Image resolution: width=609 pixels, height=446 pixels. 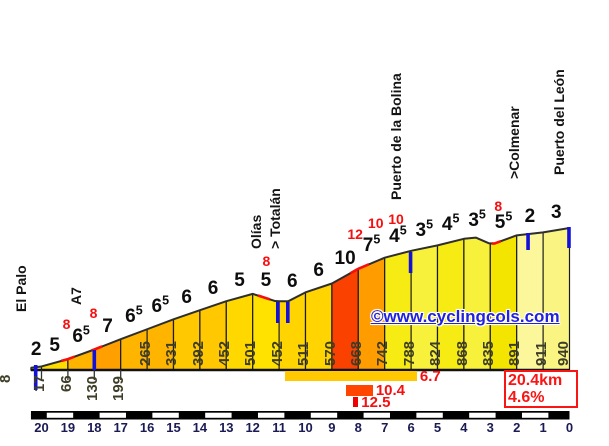 I want to click on marker-a7-crossing, so click(x=94, y=360).